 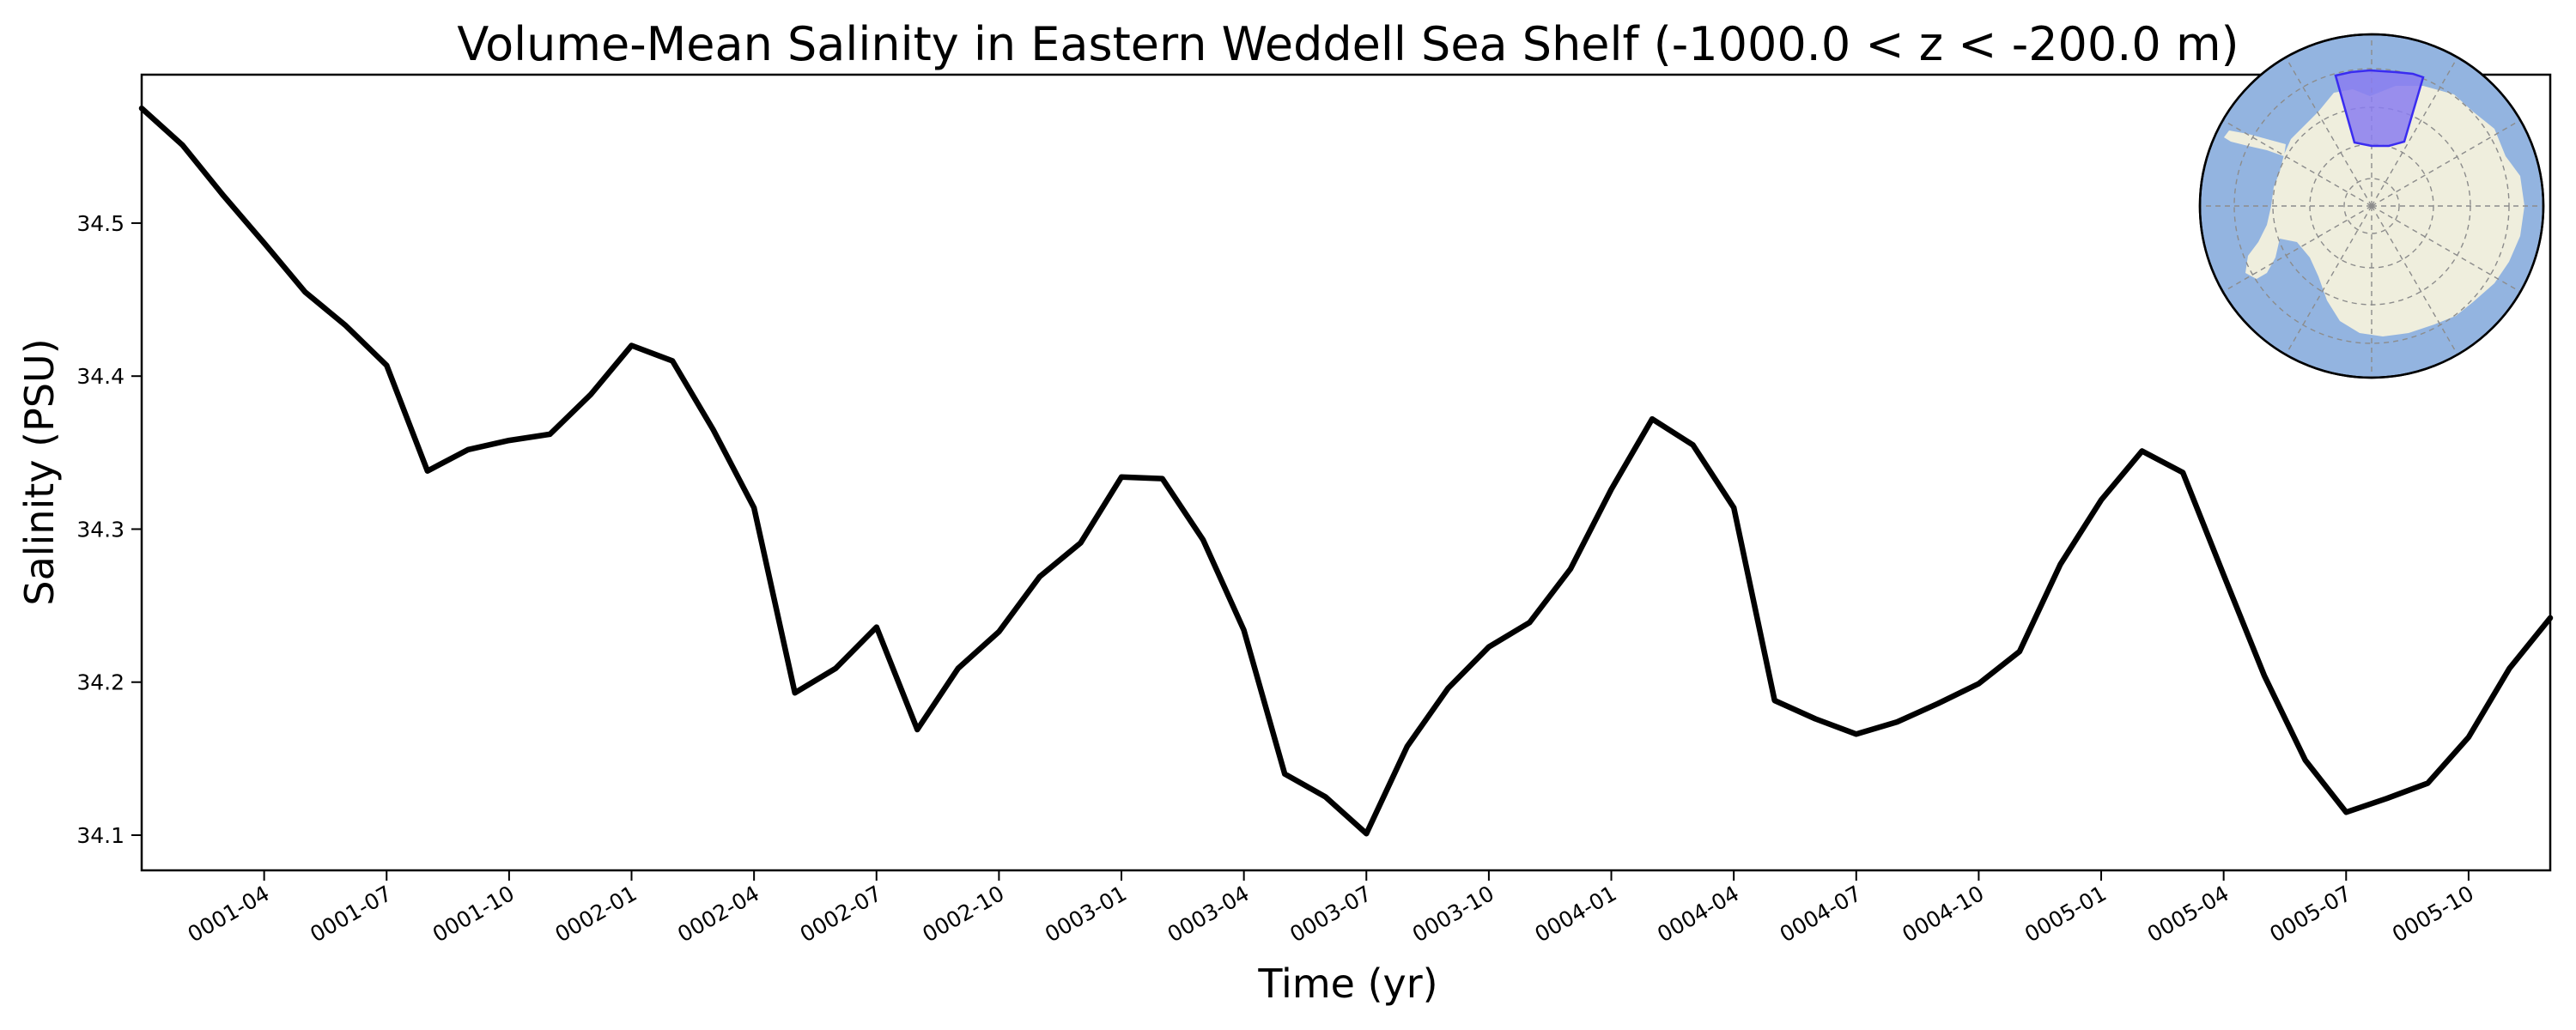 I want to click on inset-map, so click(x=2371, y=206).